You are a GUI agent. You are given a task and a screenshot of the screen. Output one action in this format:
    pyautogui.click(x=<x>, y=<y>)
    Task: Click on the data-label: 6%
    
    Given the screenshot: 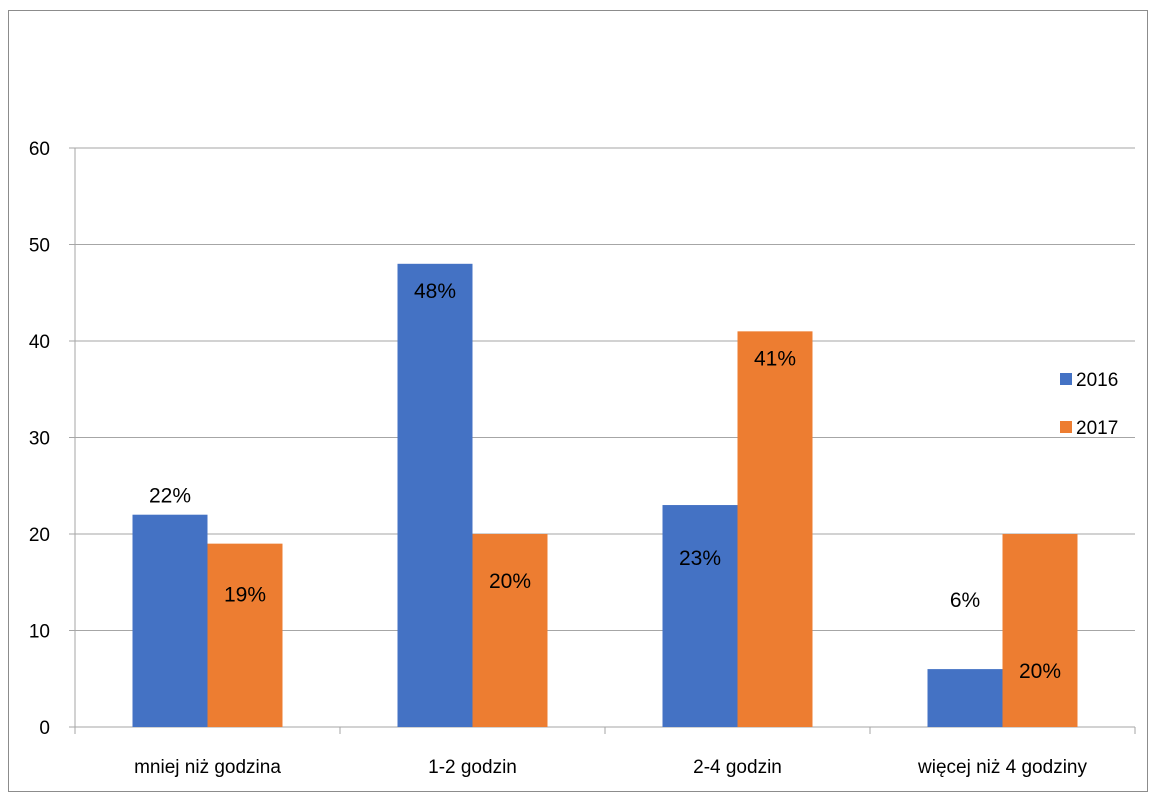 What is the action you would take?
    pyautogui.click(x=965, y=600)
    